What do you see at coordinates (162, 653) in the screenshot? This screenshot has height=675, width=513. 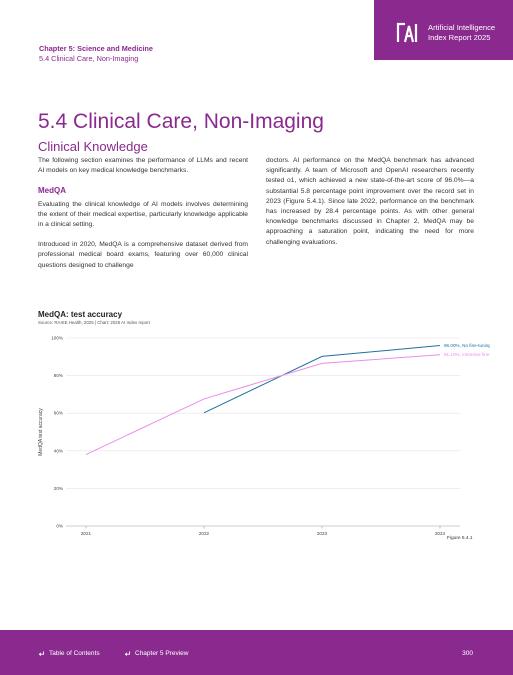 I see `chapter-preview-label: Chapter 5 Preview` at bounding box center [162, 653].